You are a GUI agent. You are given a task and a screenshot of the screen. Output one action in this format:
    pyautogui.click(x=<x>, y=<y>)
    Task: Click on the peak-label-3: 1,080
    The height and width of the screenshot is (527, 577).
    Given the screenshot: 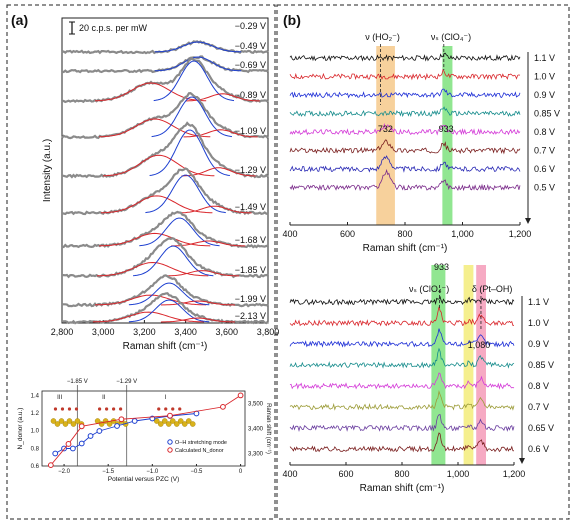 What is the action you would take?
    pyautogui.click(x=479, y=345)
    